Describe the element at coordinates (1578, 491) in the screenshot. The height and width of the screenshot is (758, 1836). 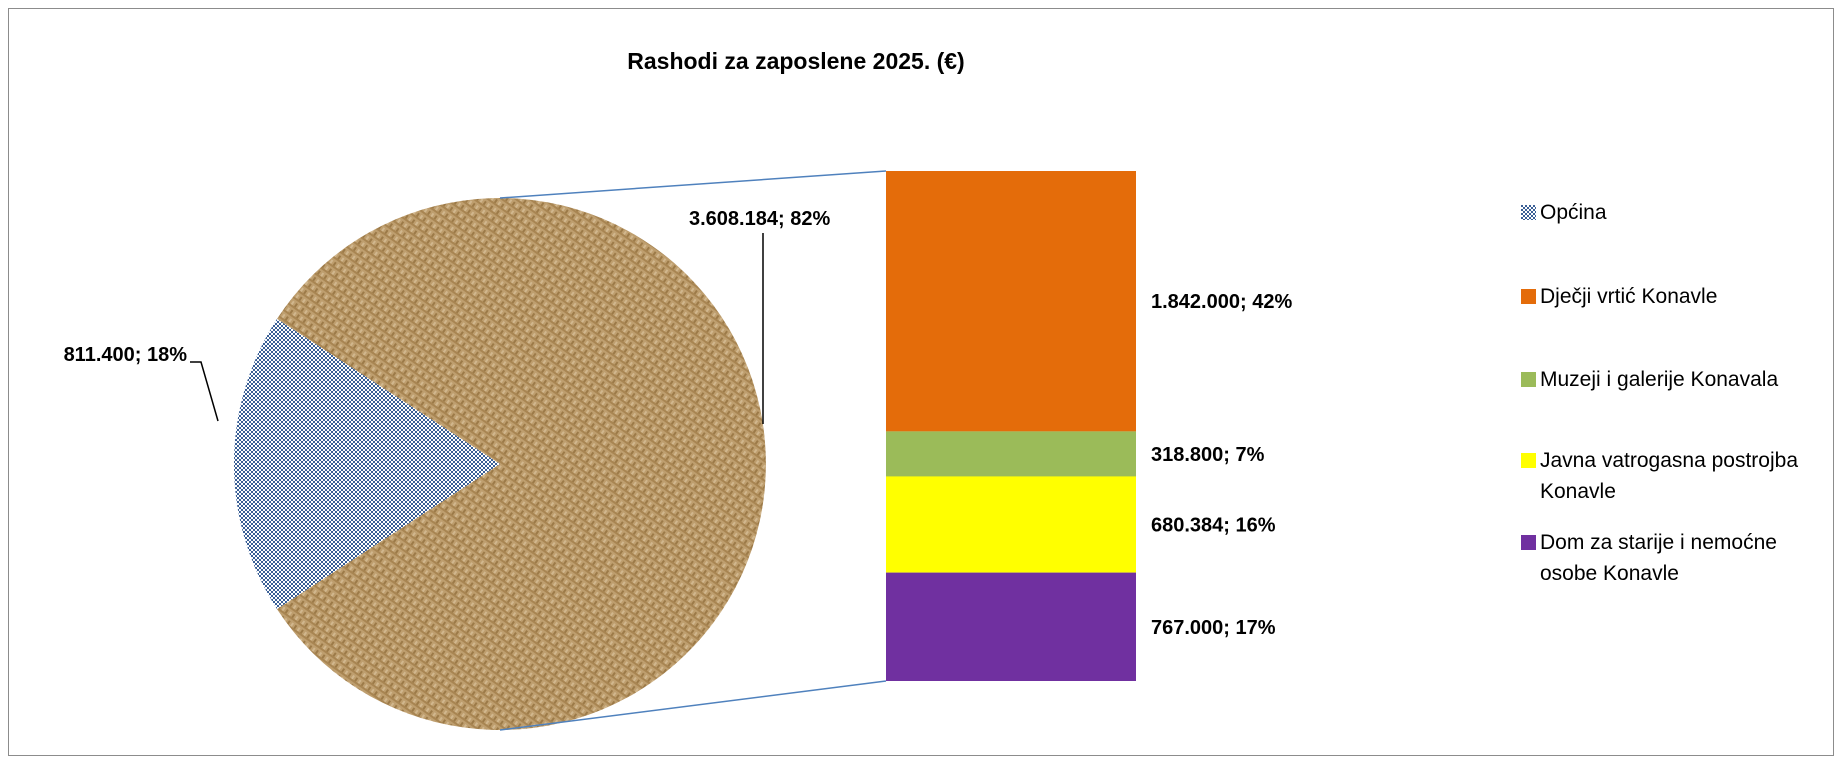
I see `legend-label-4-line2: Konavle` at that location.